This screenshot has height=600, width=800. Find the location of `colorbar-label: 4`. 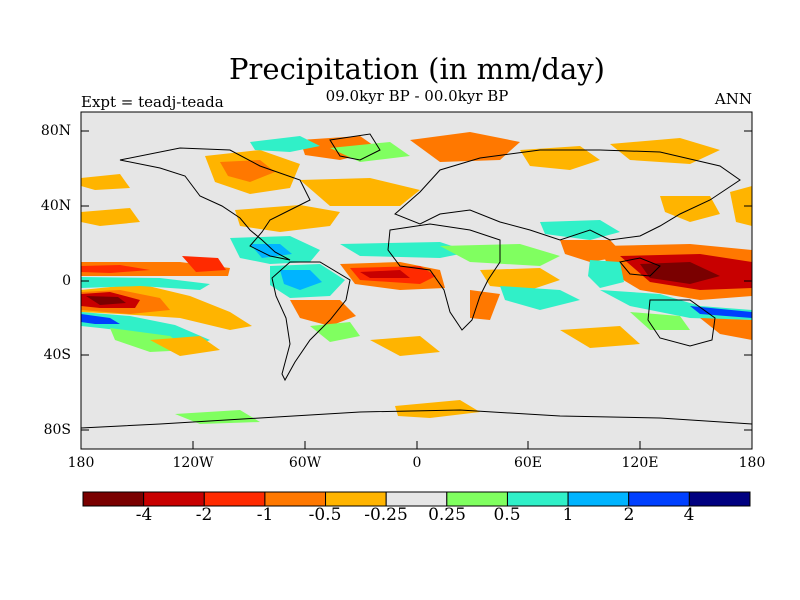

colorbar-label: 4 is located at coordinates (689, 515).